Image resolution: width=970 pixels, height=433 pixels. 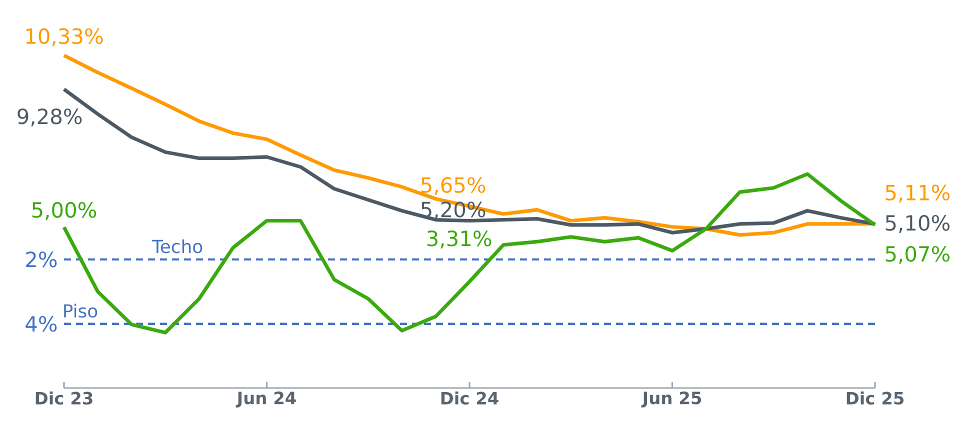 What do you see at coordinates (64, 398) in the screenshot?
I see `x-tick-label: Dic 23` at bounding box center [64, 398].